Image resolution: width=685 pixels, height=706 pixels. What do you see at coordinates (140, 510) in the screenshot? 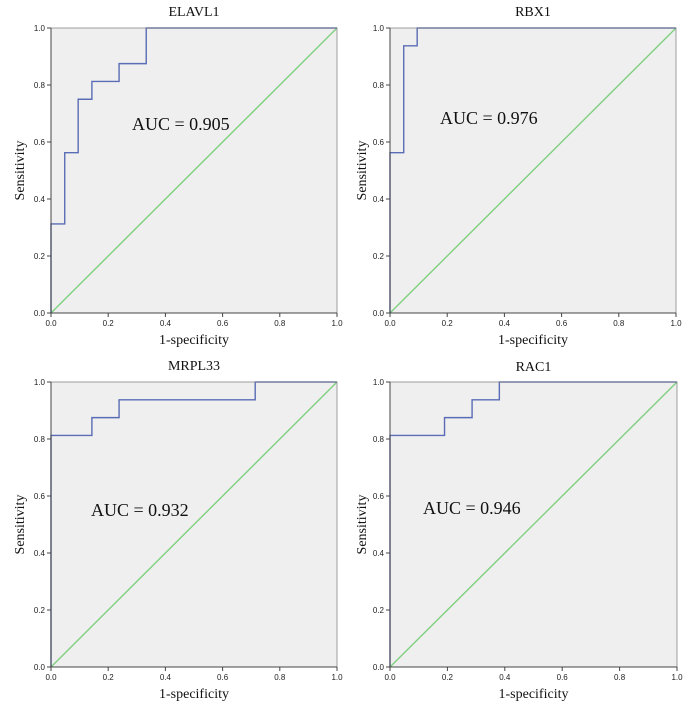
I see `auc-annotation: AUC = 0.932` at bounding box center [140, 510].